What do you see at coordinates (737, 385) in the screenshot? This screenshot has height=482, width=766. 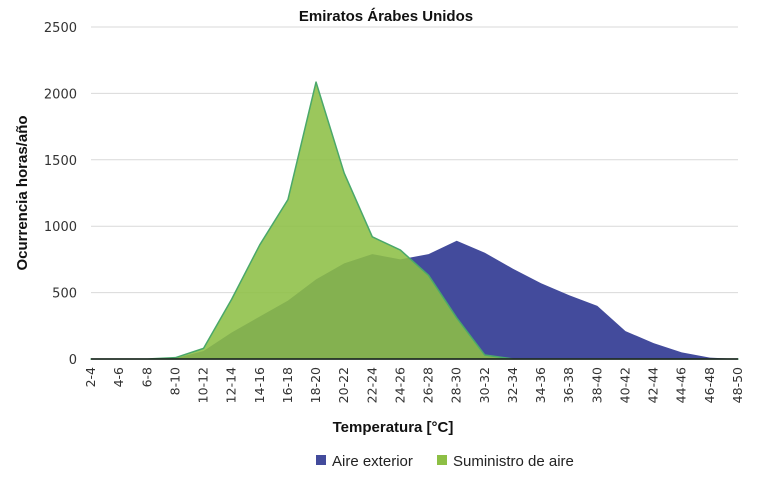 I see `x-tick-label: 48-50` at bounding box center [737, 385].